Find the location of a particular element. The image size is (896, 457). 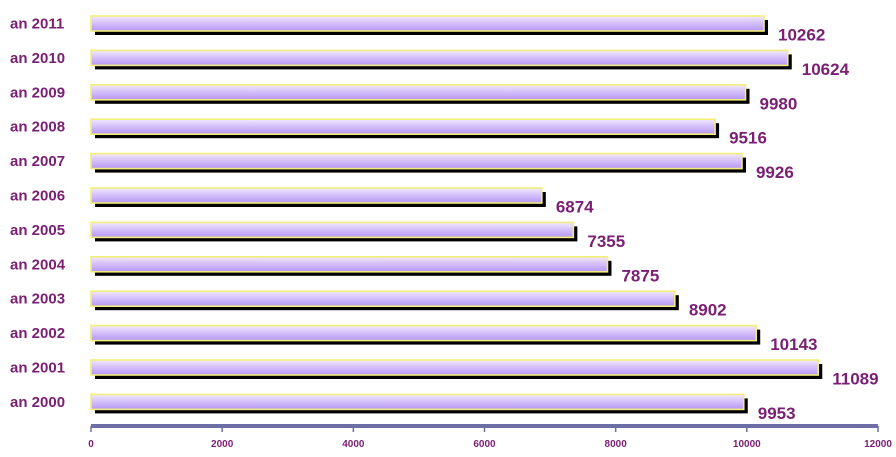

value-label: 10262 is located at coordinates (801, 34).